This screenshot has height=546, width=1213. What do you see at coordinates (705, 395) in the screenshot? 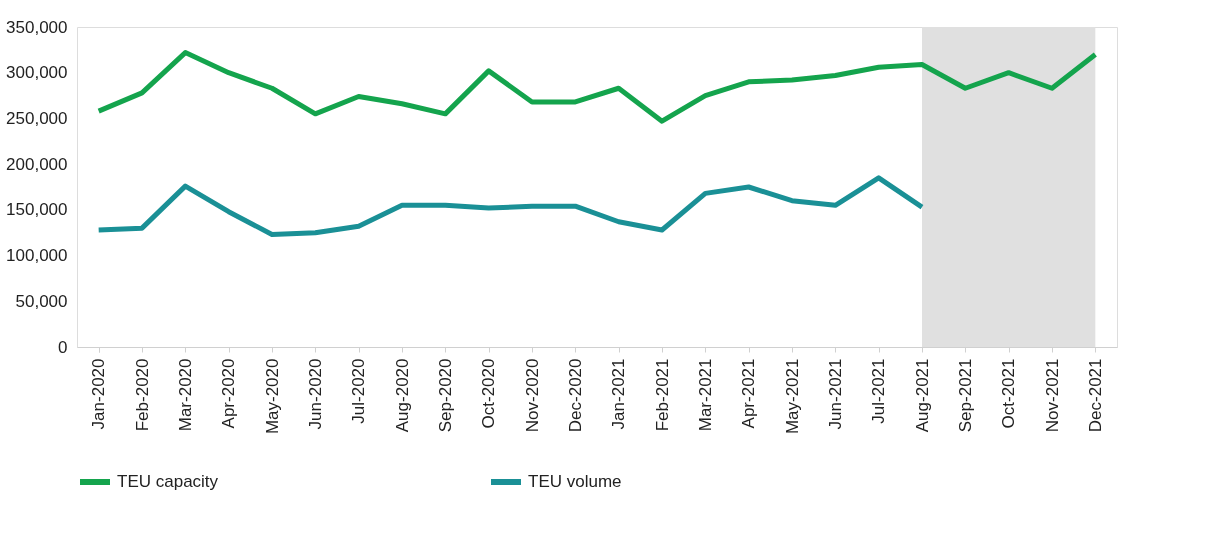
I see `x-tick-label: Mar-2021` at bounding box center [705, 395].